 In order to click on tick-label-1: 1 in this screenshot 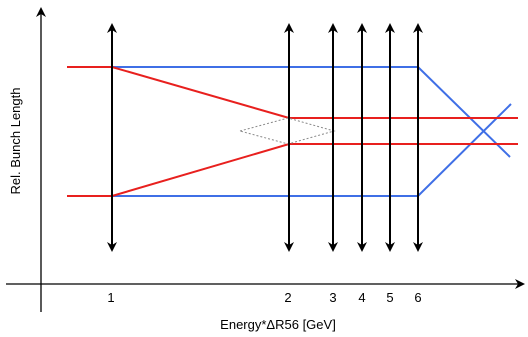, I will do `click(110, 297)`.